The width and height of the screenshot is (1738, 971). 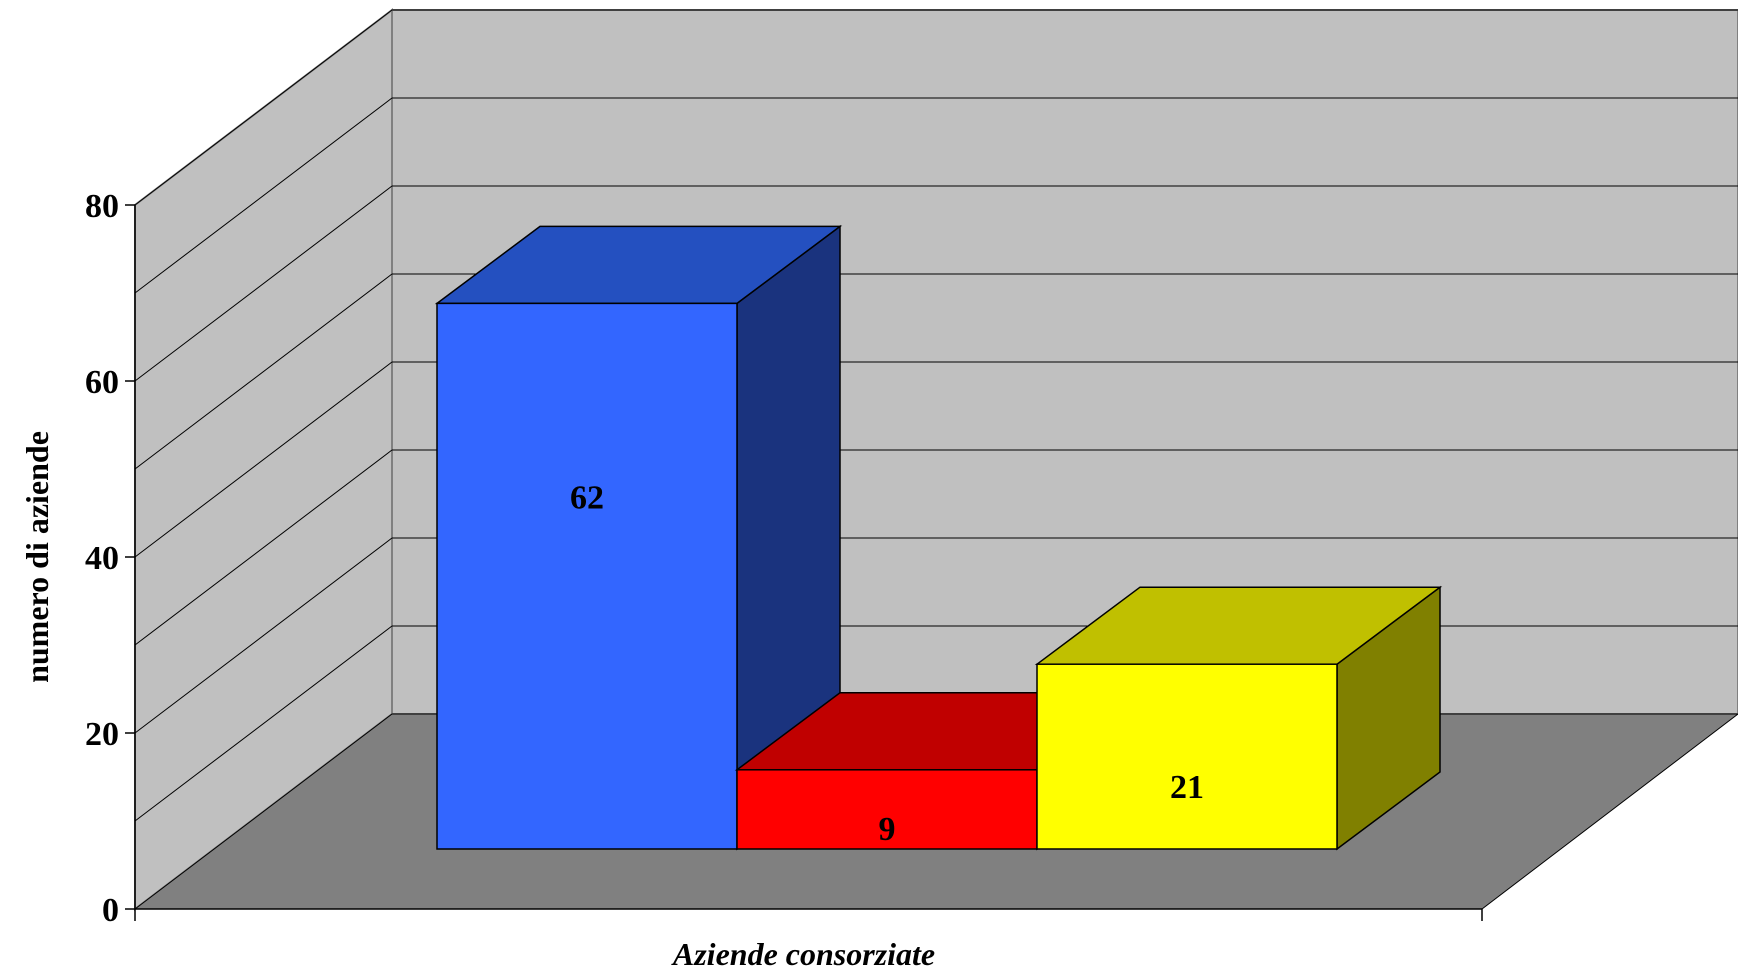 What do you see at coordinates (102, 382) in the screenshot?
I see `y-tick-label: 60` at bounding box center [102, 382].